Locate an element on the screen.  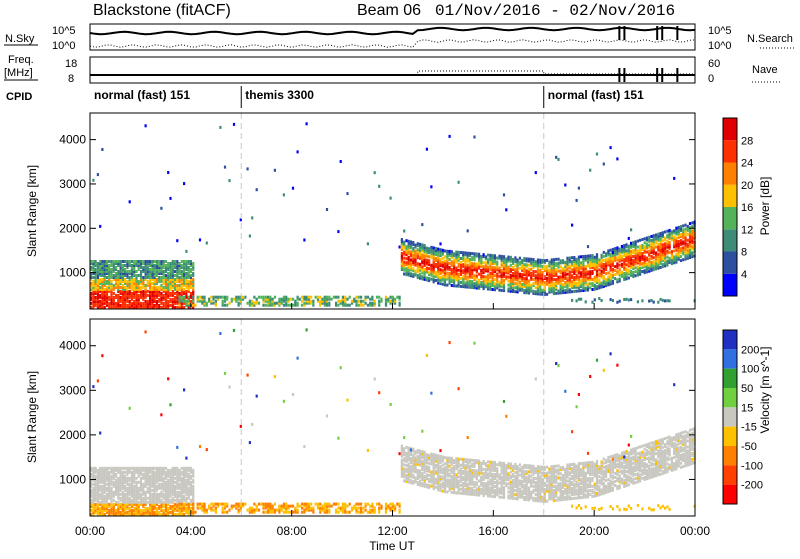
nave-tick-top: 60 is located at coordinates (714, 64).